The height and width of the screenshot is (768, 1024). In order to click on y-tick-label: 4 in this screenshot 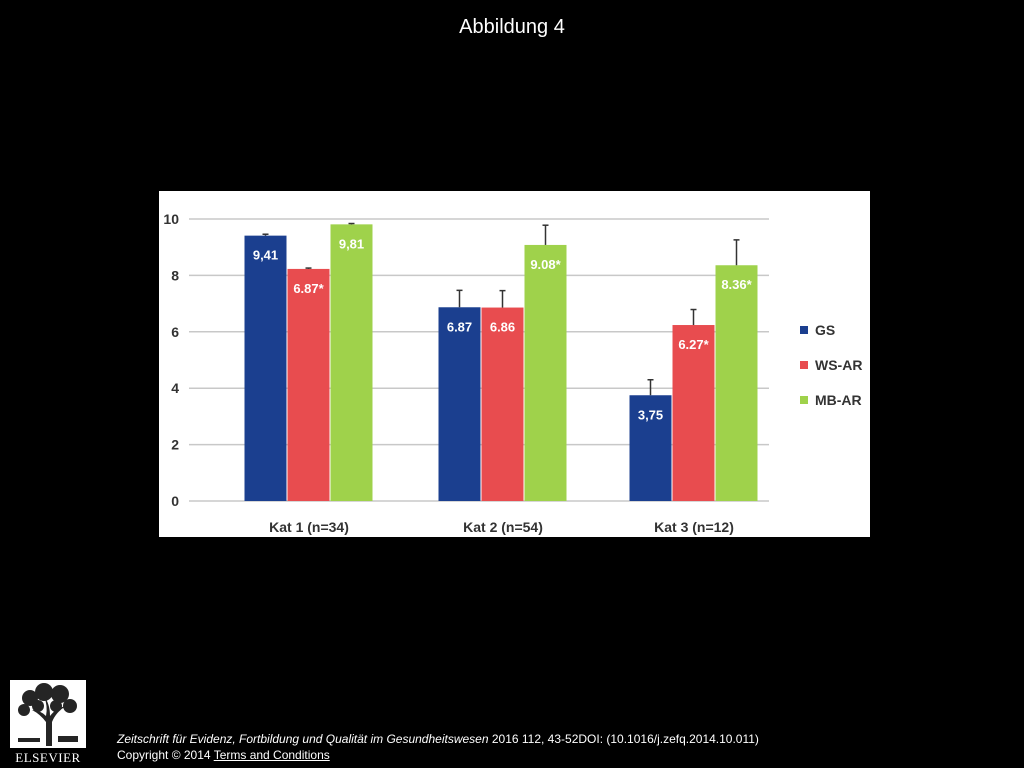, I will do `click(175, 388)`.